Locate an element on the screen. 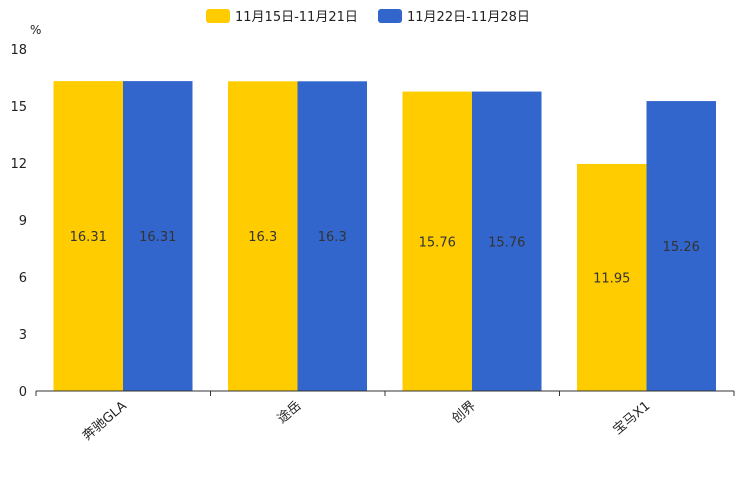 The image size is (744, 496). x-category-label: 创界 is located at coordinates (464, 413).